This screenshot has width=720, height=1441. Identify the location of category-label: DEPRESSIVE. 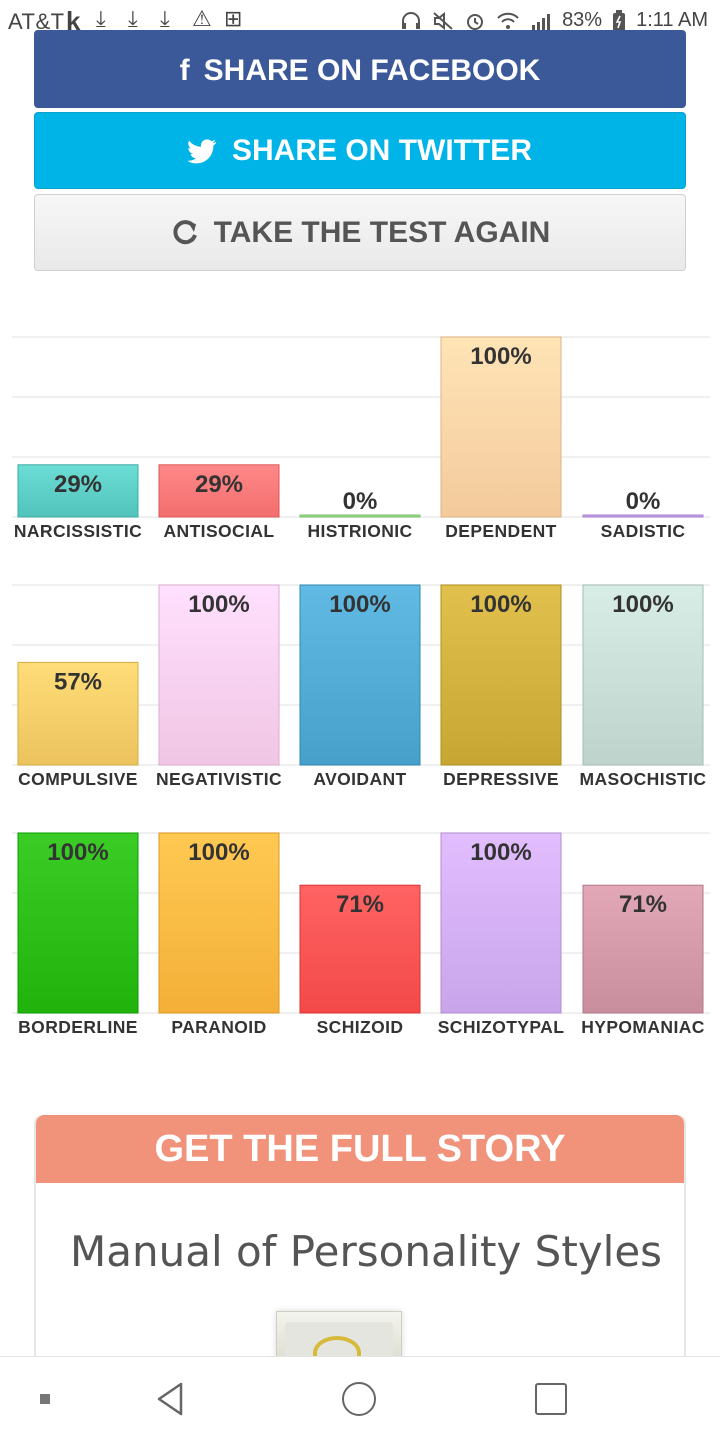
(501, 779).